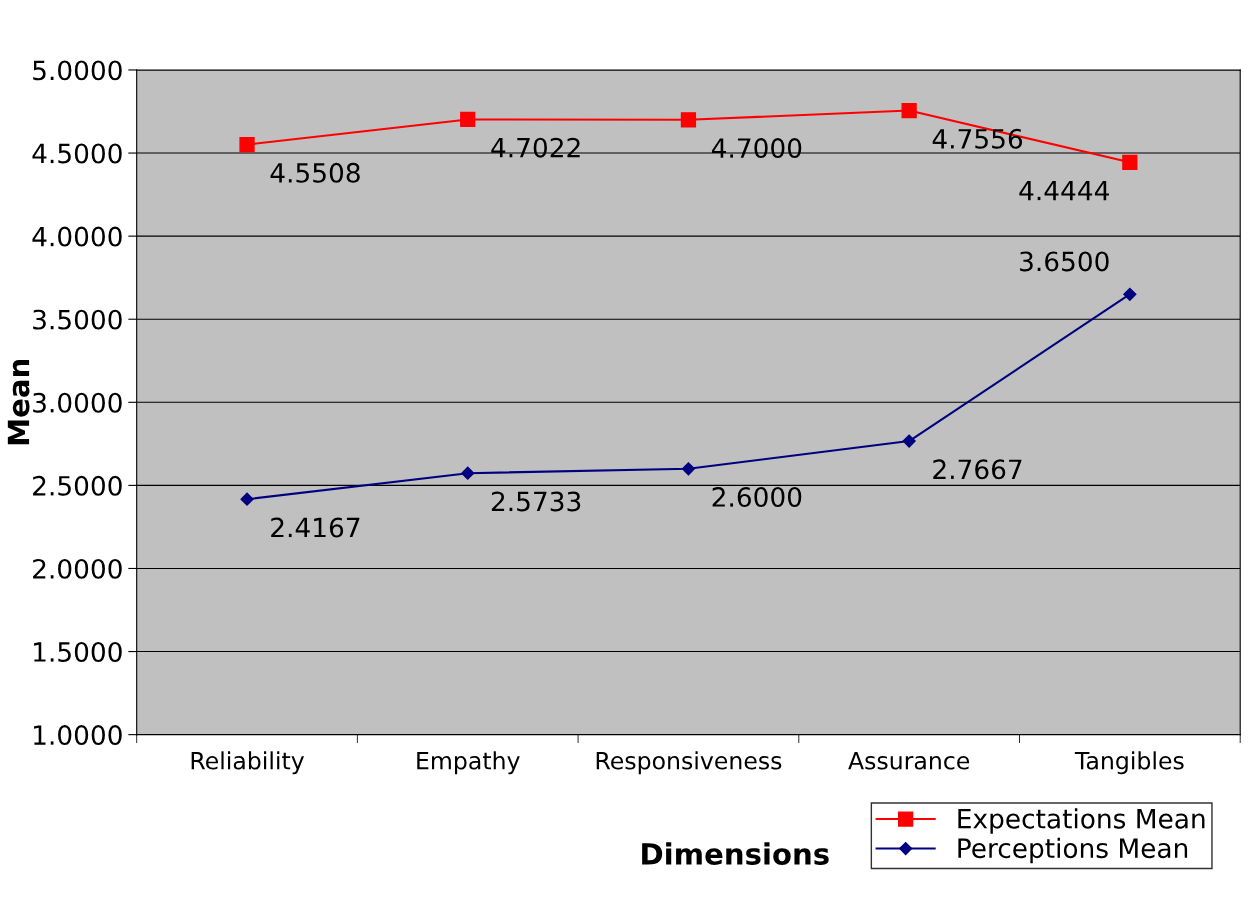 The height and width of the screenshot is (897, 1254). Describe the element at coordinates (315, 527) in the screenshot. I see `data-label: 2.4167` at that location.